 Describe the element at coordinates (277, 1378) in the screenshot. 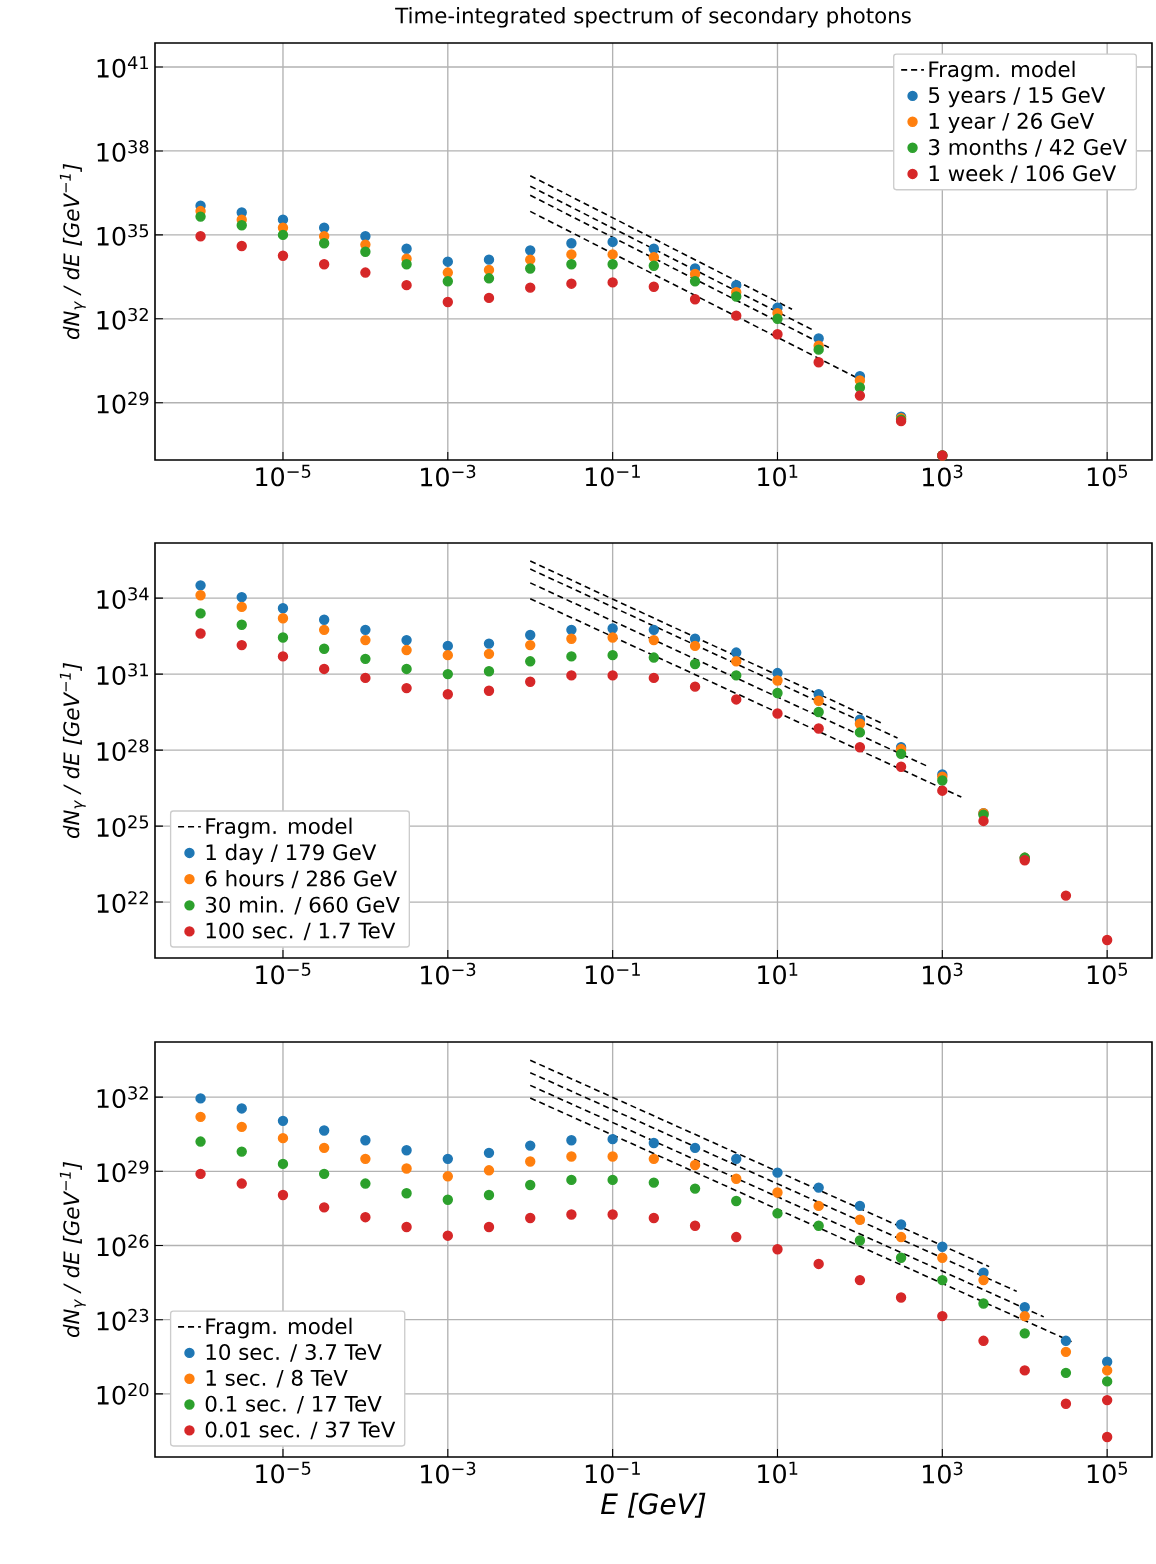

I see `legend-label: 1 sec. / 8 TeV` at that location.